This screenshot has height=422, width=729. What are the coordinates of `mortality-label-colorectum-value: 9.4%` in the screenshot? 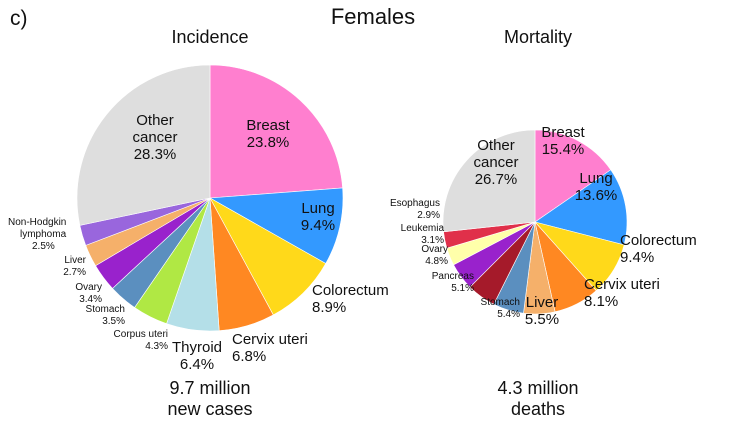 It's located at (637, 257).